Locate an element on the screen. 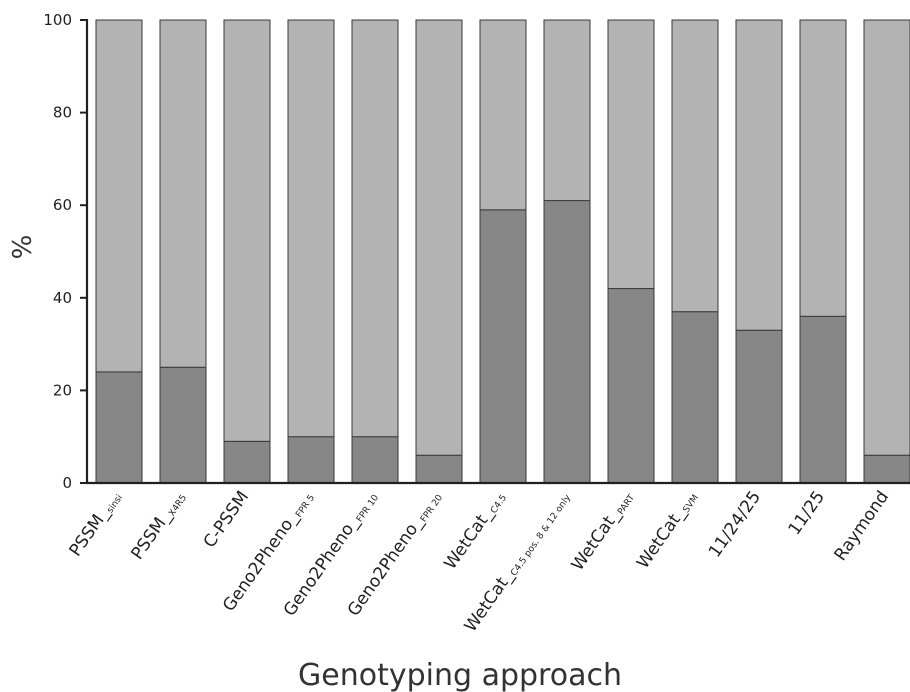  x-tick-label: 11/25 is located at coordinates (807, 513).